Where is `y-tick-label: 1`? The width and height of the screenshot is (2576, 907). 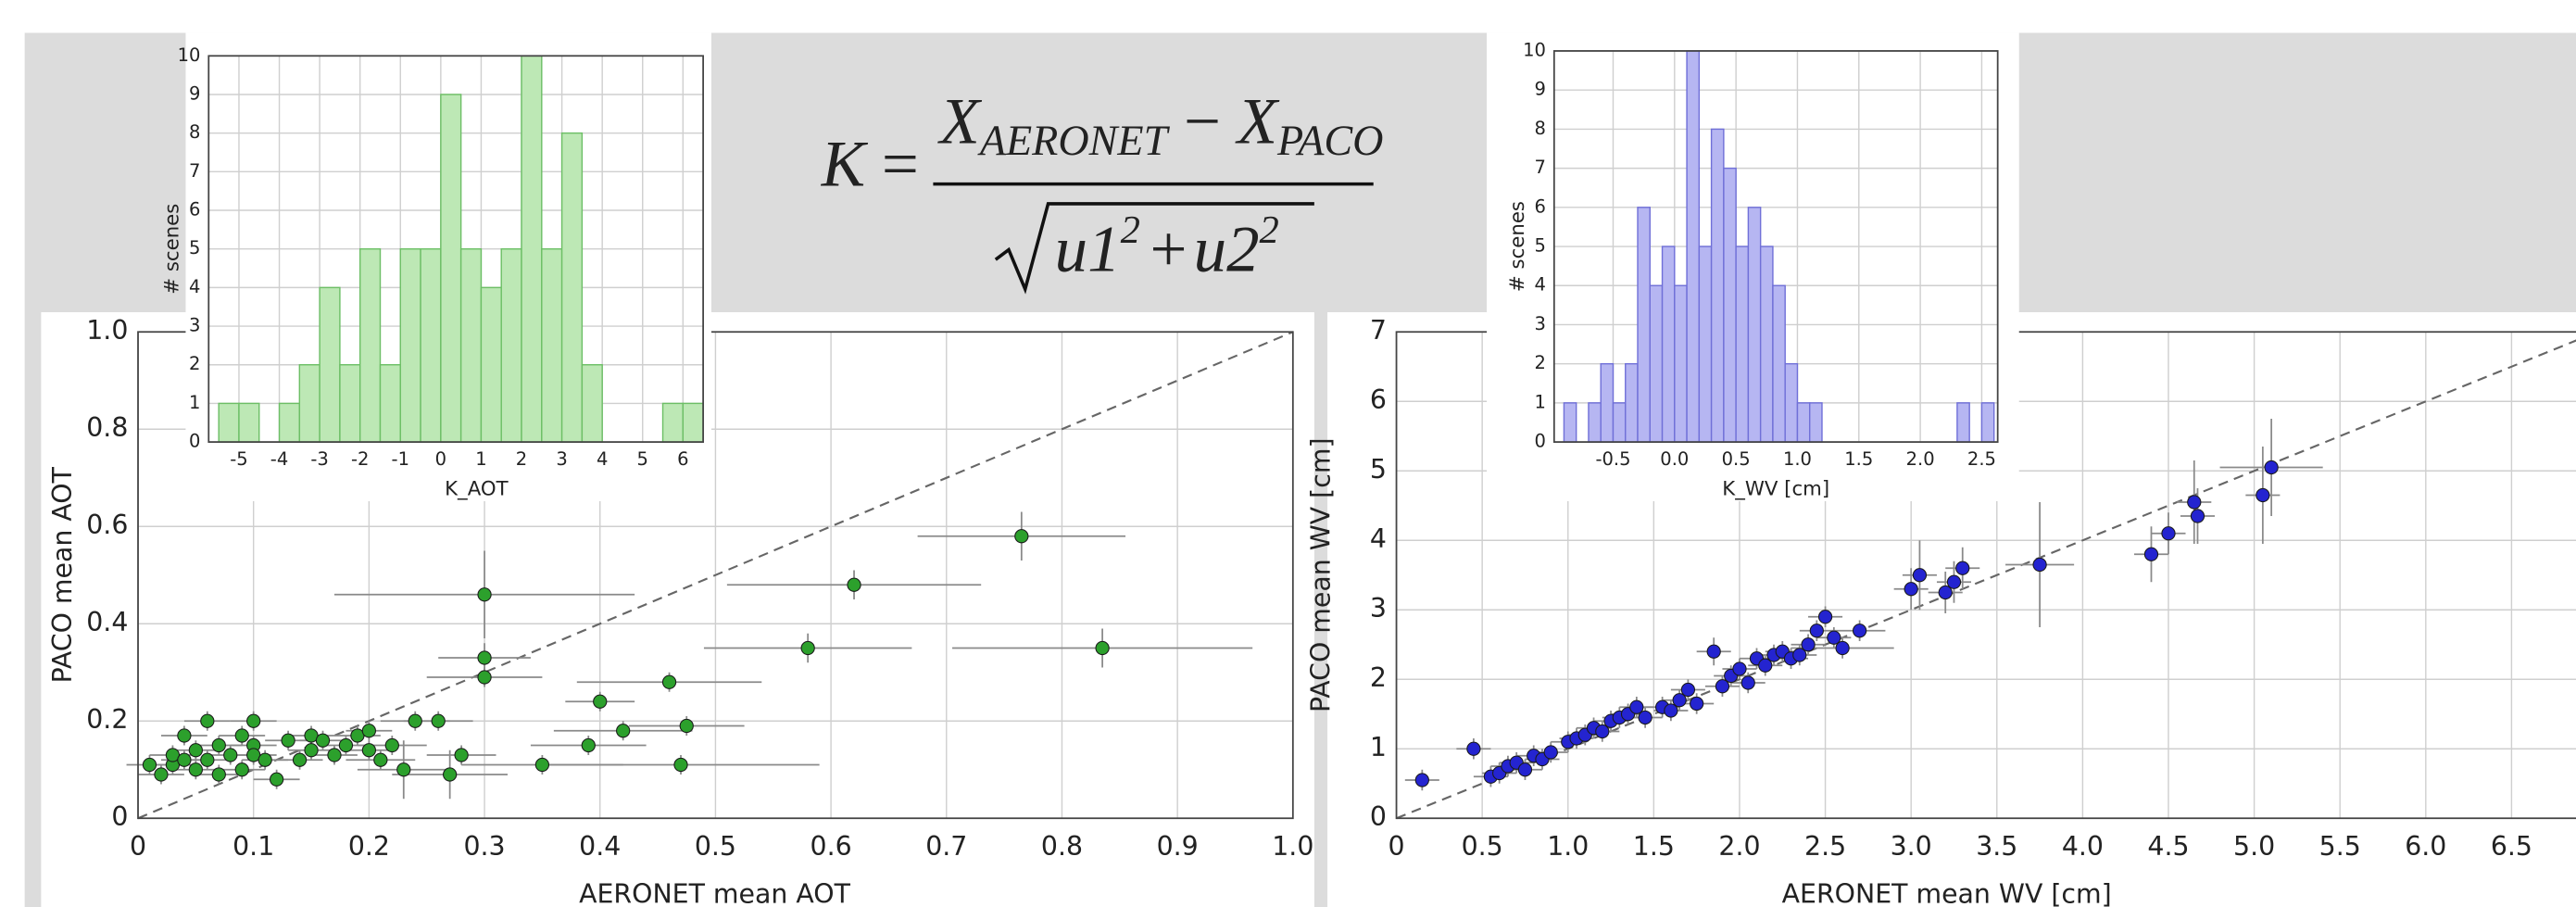
y-tick-label: 1 is located at coordinates (1378, 747).